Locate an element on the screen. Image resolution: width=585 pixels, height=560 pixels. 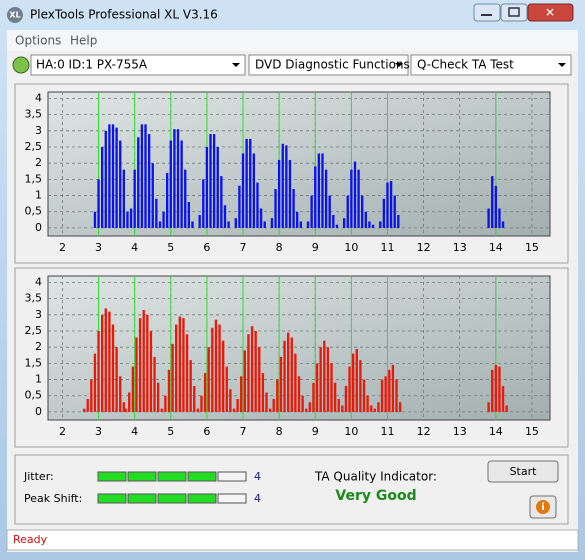
function-select is located at coordinates (328, 65).